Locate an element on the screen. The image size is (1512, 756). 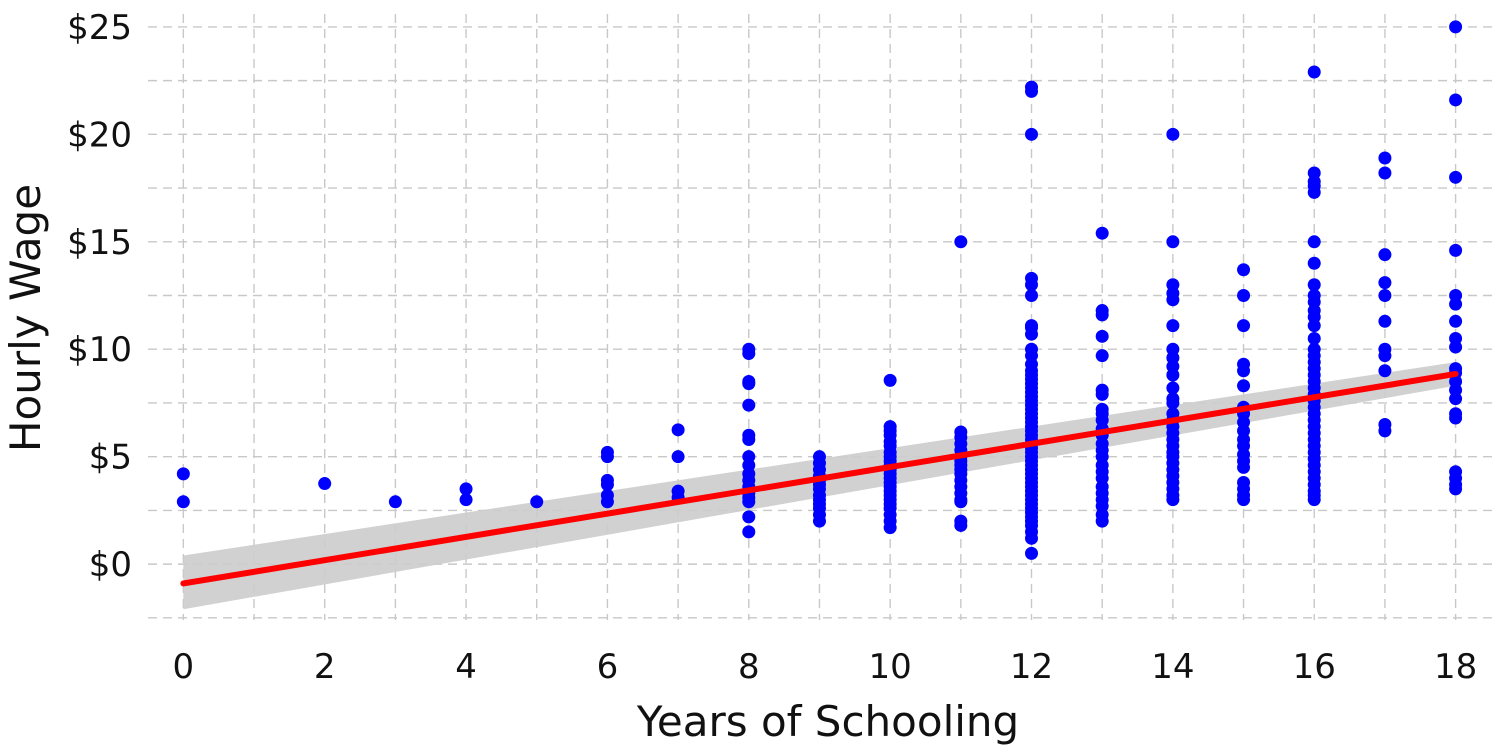
x-tick-label: 6 is located at coordinates (608, 667).